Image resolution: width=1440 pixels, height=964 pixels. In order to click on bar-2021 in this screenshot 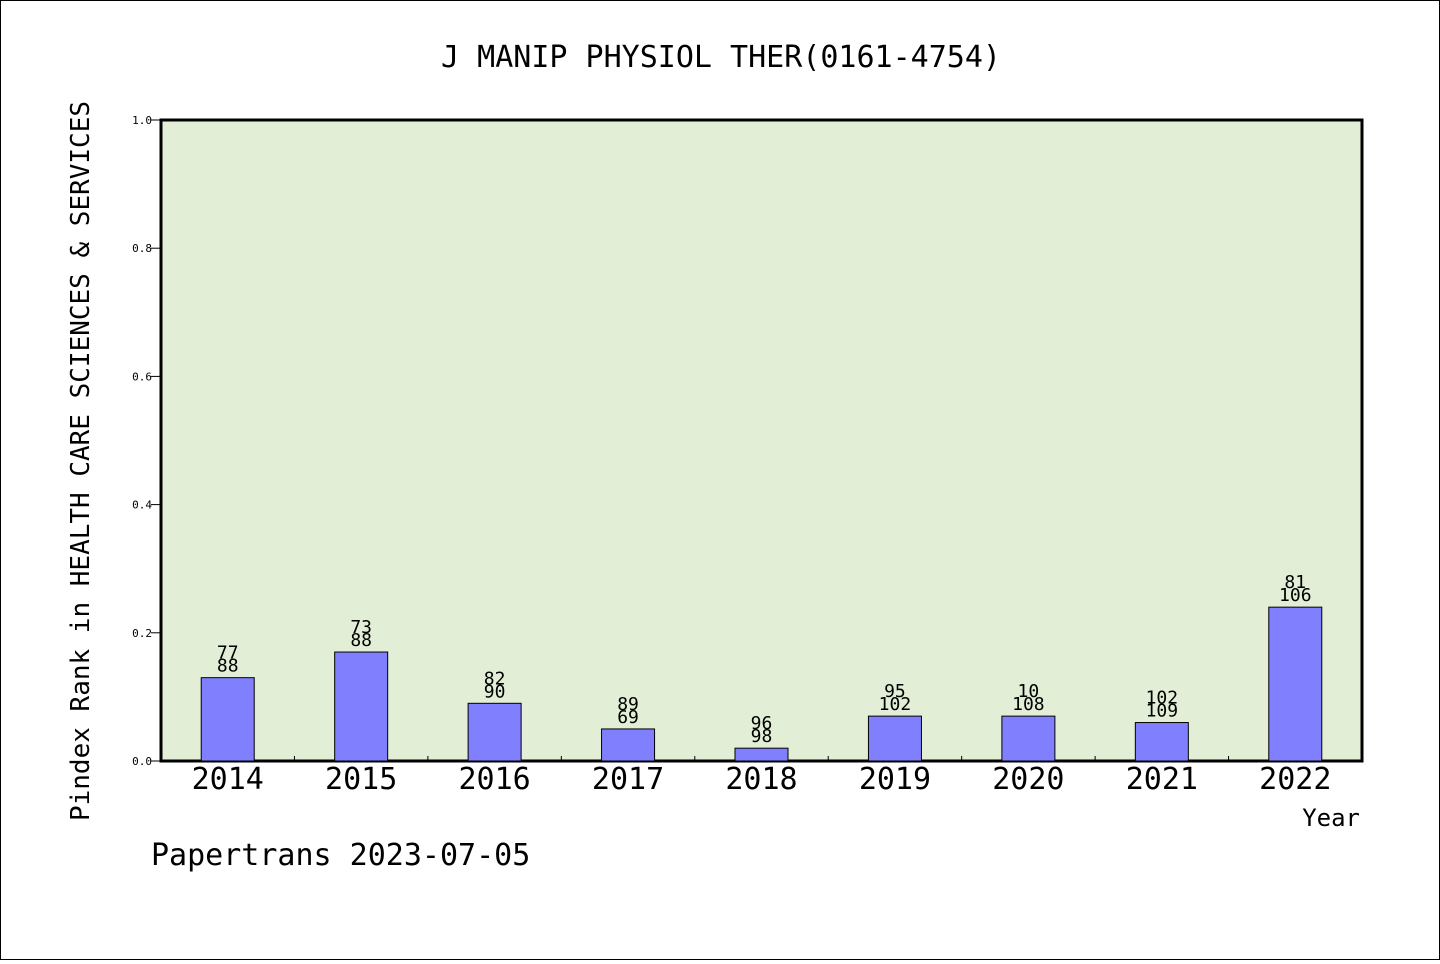, I will do `click(1161, 742)`.